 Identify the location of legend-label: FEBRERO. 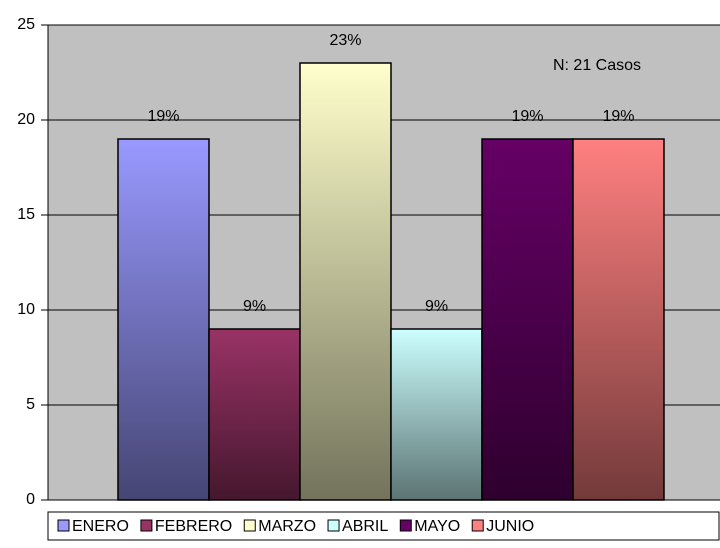
(193, 526).